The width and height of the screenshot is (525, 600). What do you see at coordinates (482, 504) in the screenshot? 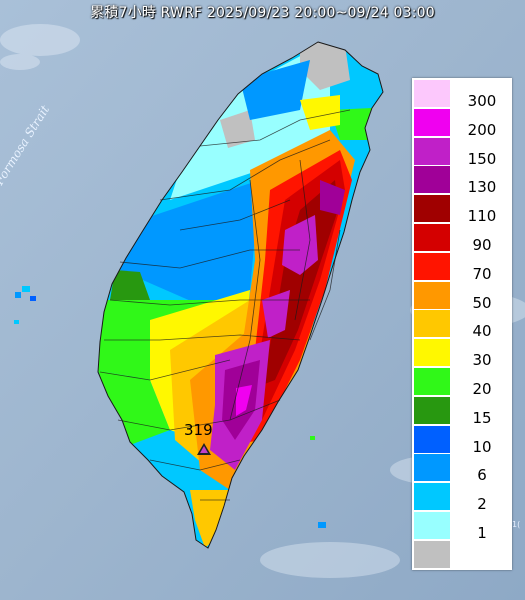
I see `legend-label: 2` at bounding box center [482, 504].